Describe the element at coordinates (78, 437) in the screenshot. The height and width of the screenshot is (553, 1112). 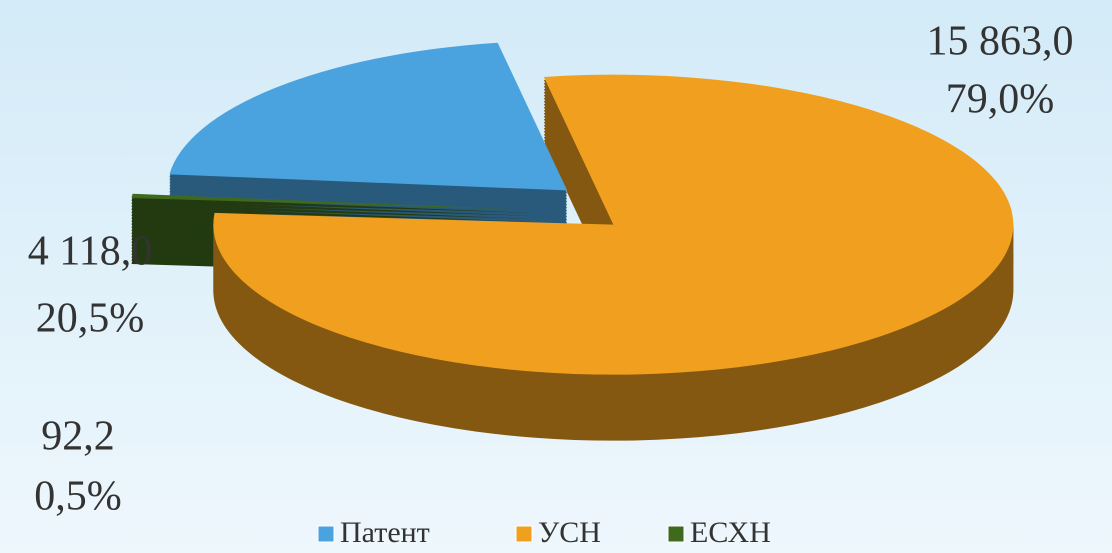
I see `value-label: 92,2` at that location.